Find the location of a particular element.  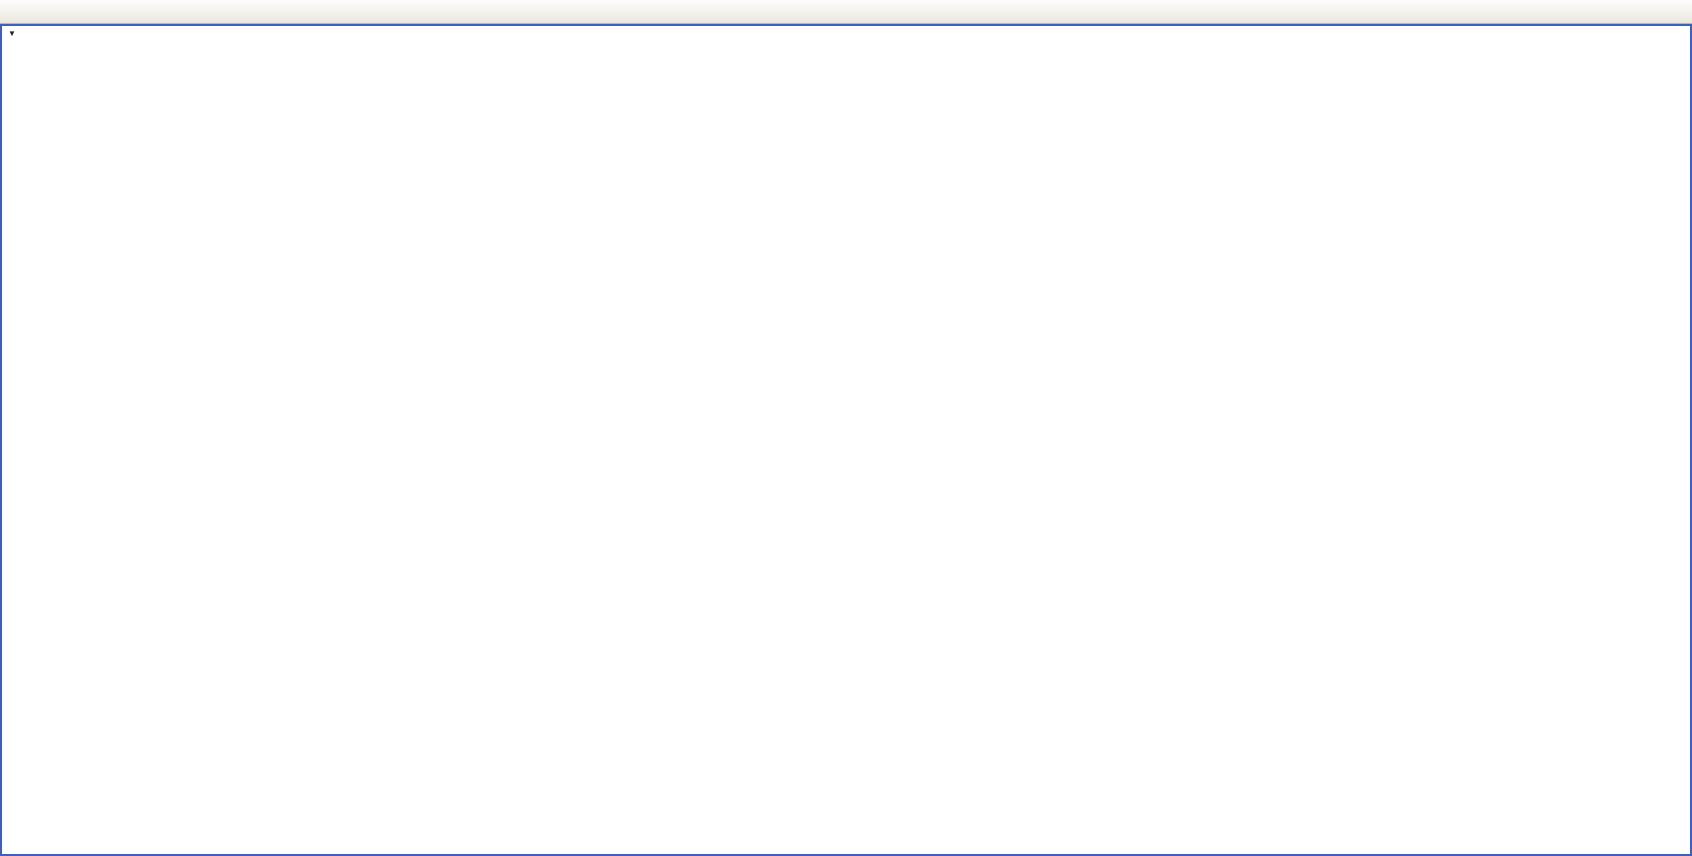

chart-dropdown-icon: ▼ is located at coordinates (12, 33).